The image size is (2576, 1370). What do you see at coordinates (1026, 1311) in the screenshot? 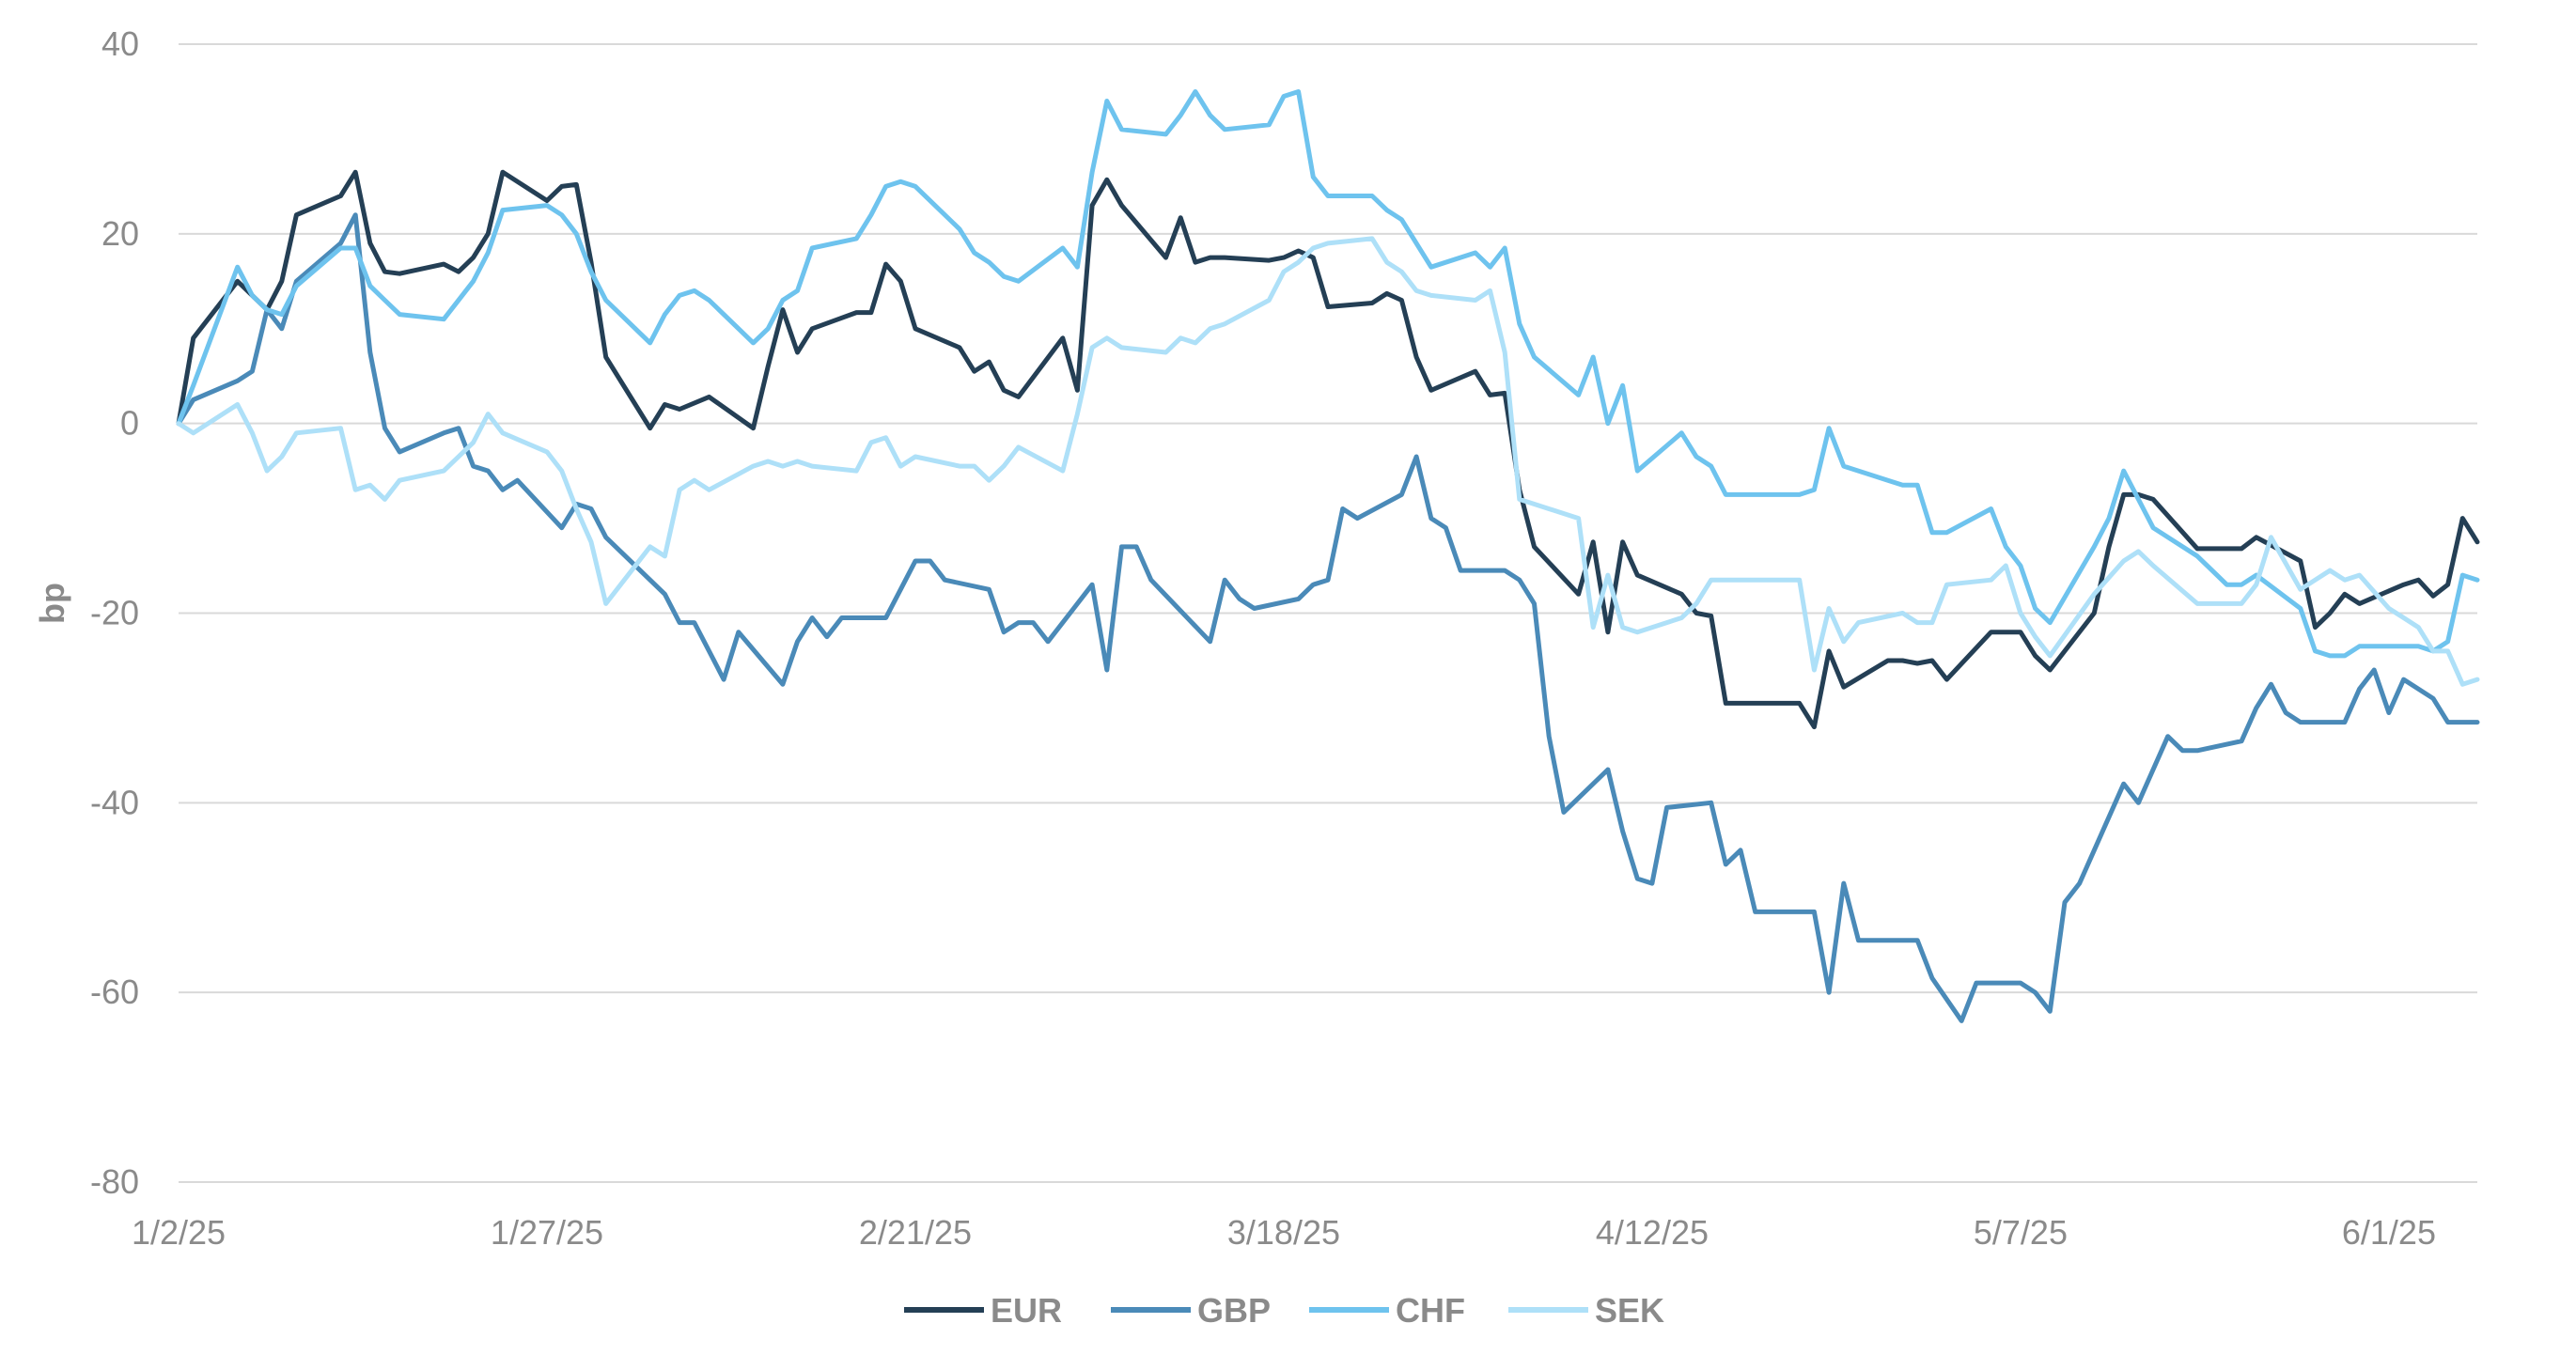
I see `legend-label-eur: EUR` at bounding box center [1026, 1311].